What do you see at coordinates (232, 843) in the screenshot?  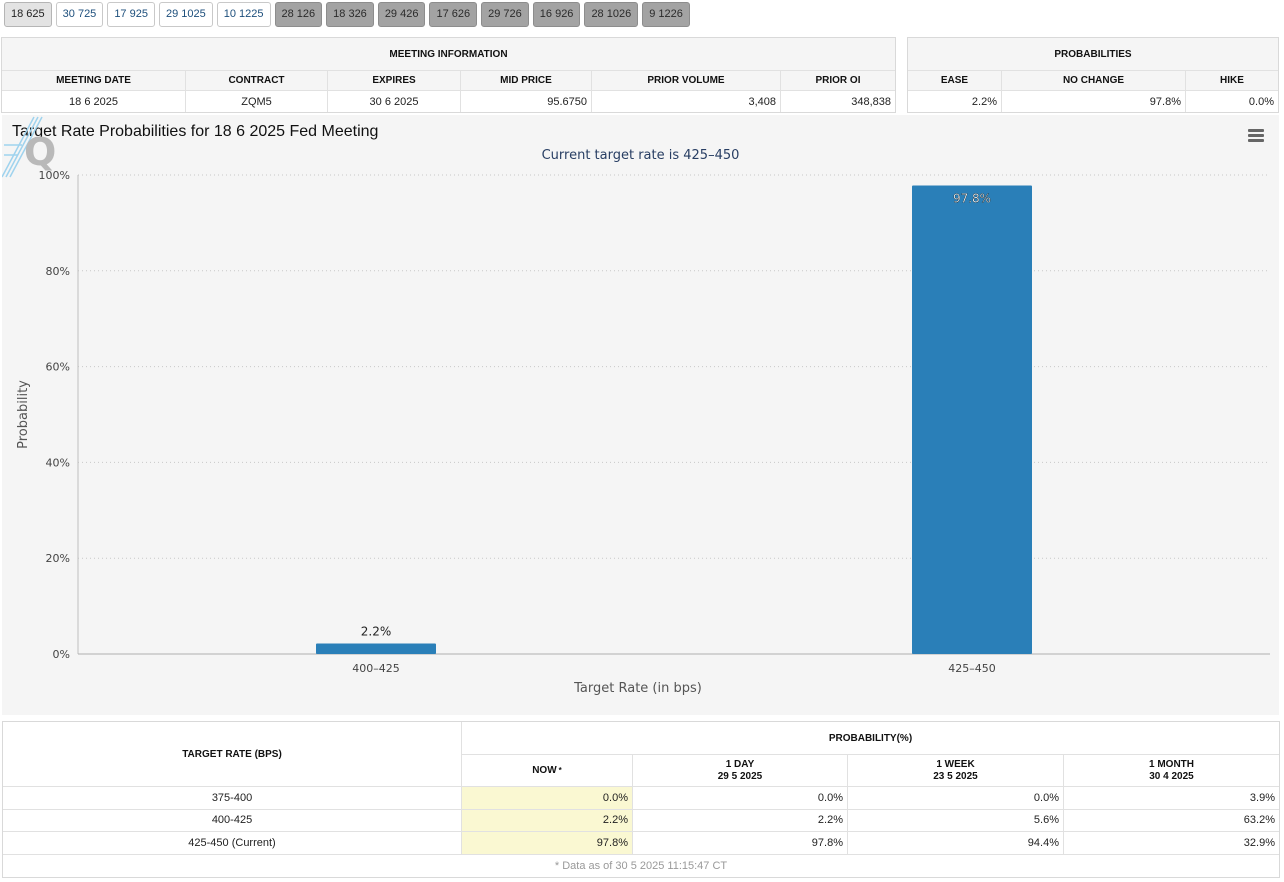 I see `target-rate-cell: 425-450 (Current)` at bounding box center [232, 843].